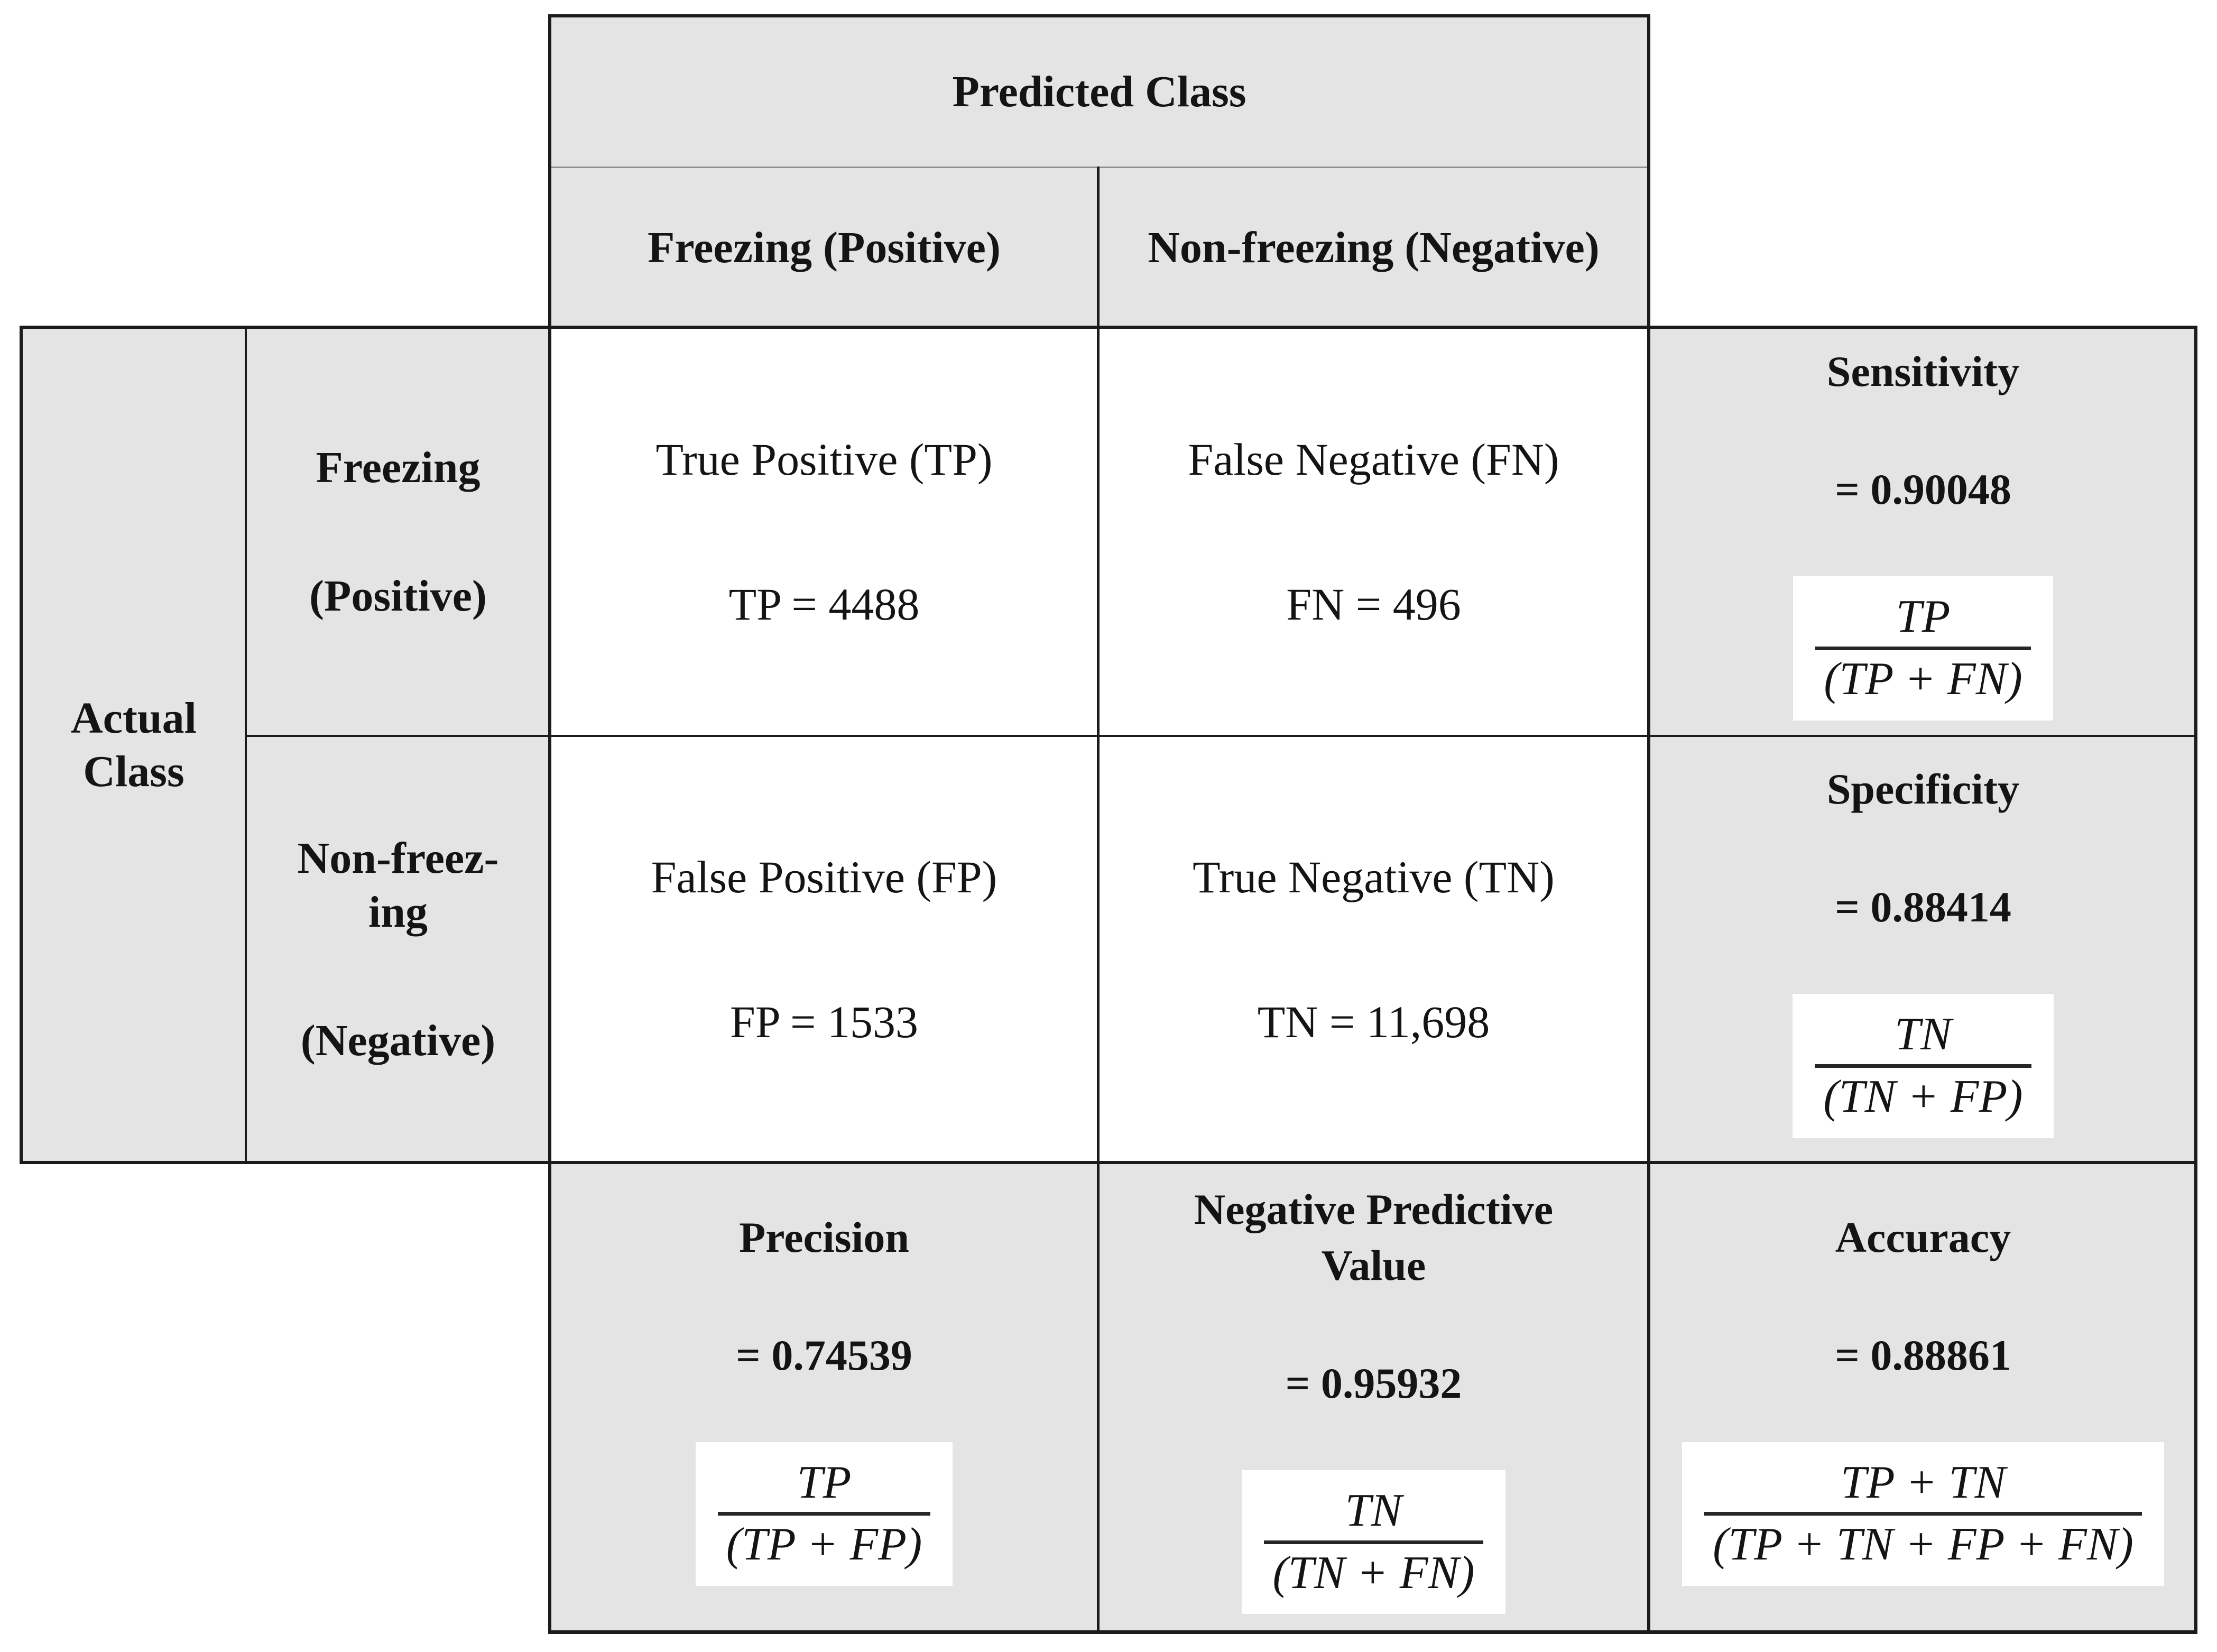 The width and height of the screenshot is (2217, 1652). I want to click on fraction: TP (TP + FP), so click(824, 1513).